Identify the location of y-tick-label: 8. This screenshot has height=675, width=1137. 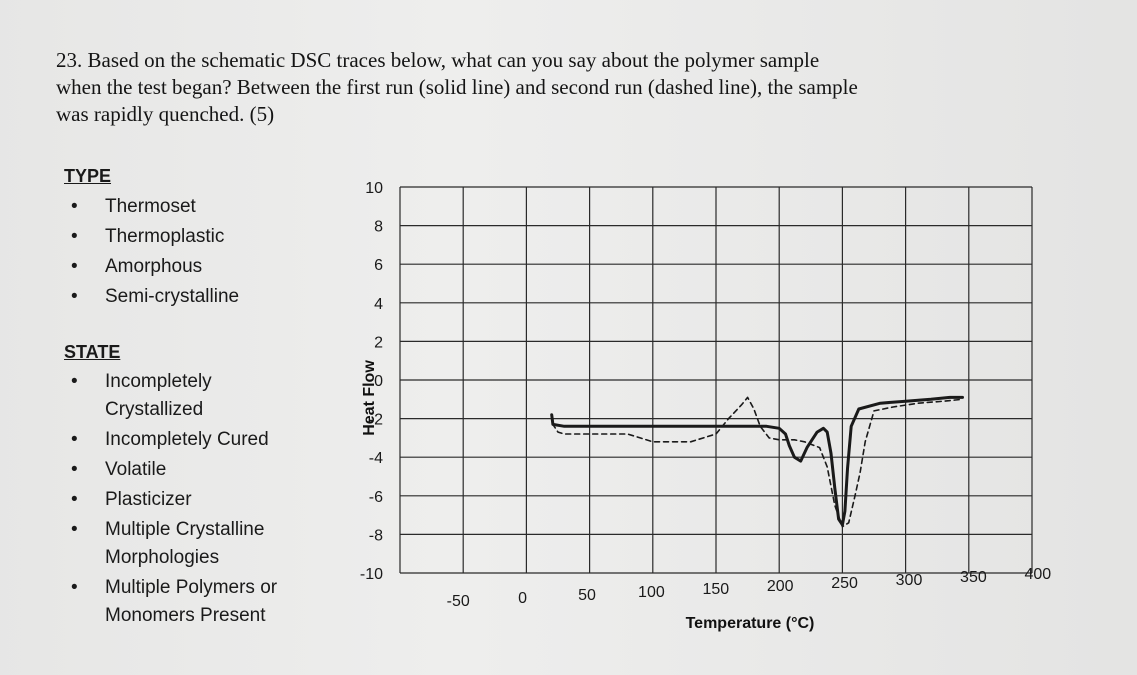
(378, 227).